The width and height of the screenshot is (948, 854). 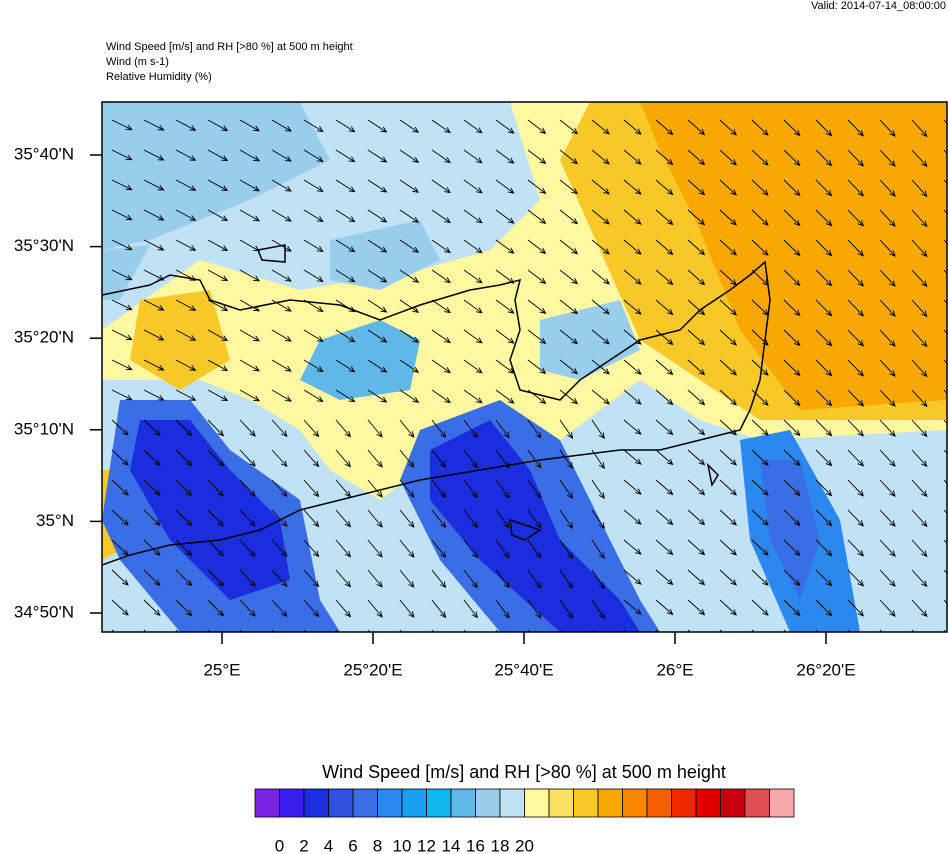 I want to click on valid-time: Valid: 2014-07-14_08:00:00, so click(x=878, y=6).